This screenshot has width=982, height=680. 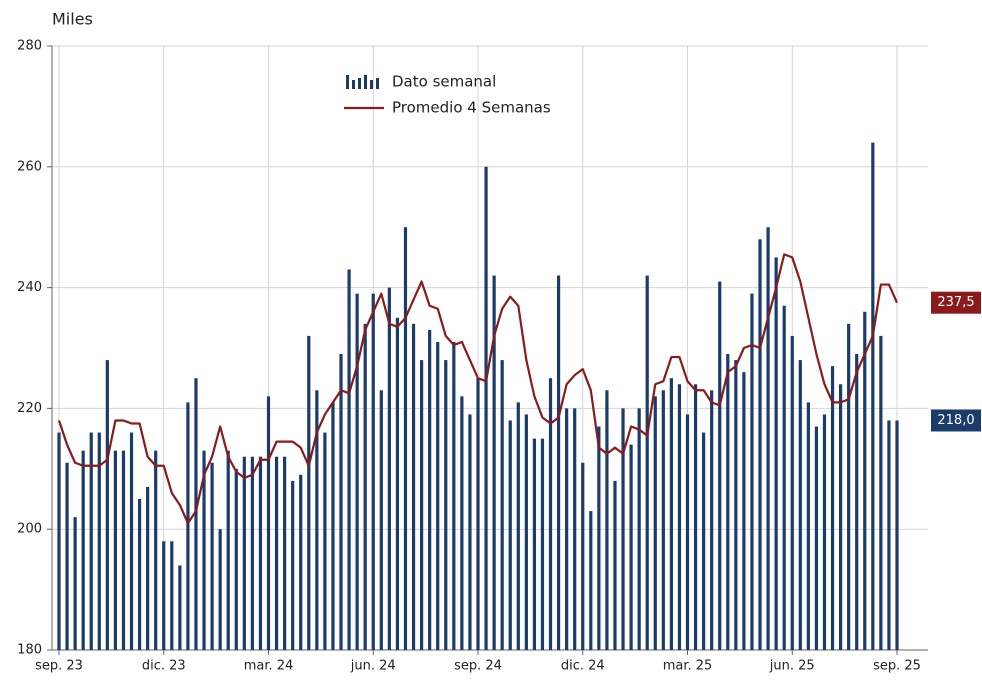 What do you see at coordinates (29, 408) in the screenshot?
I see `y-tick-label: 220` at bounding box center [29, 408].